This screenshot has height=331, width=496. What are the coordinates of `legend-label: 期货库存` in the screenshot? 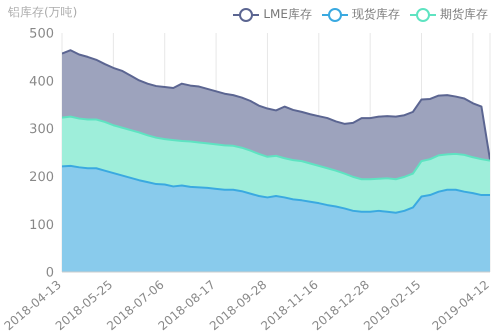 It's located at (463, 14).